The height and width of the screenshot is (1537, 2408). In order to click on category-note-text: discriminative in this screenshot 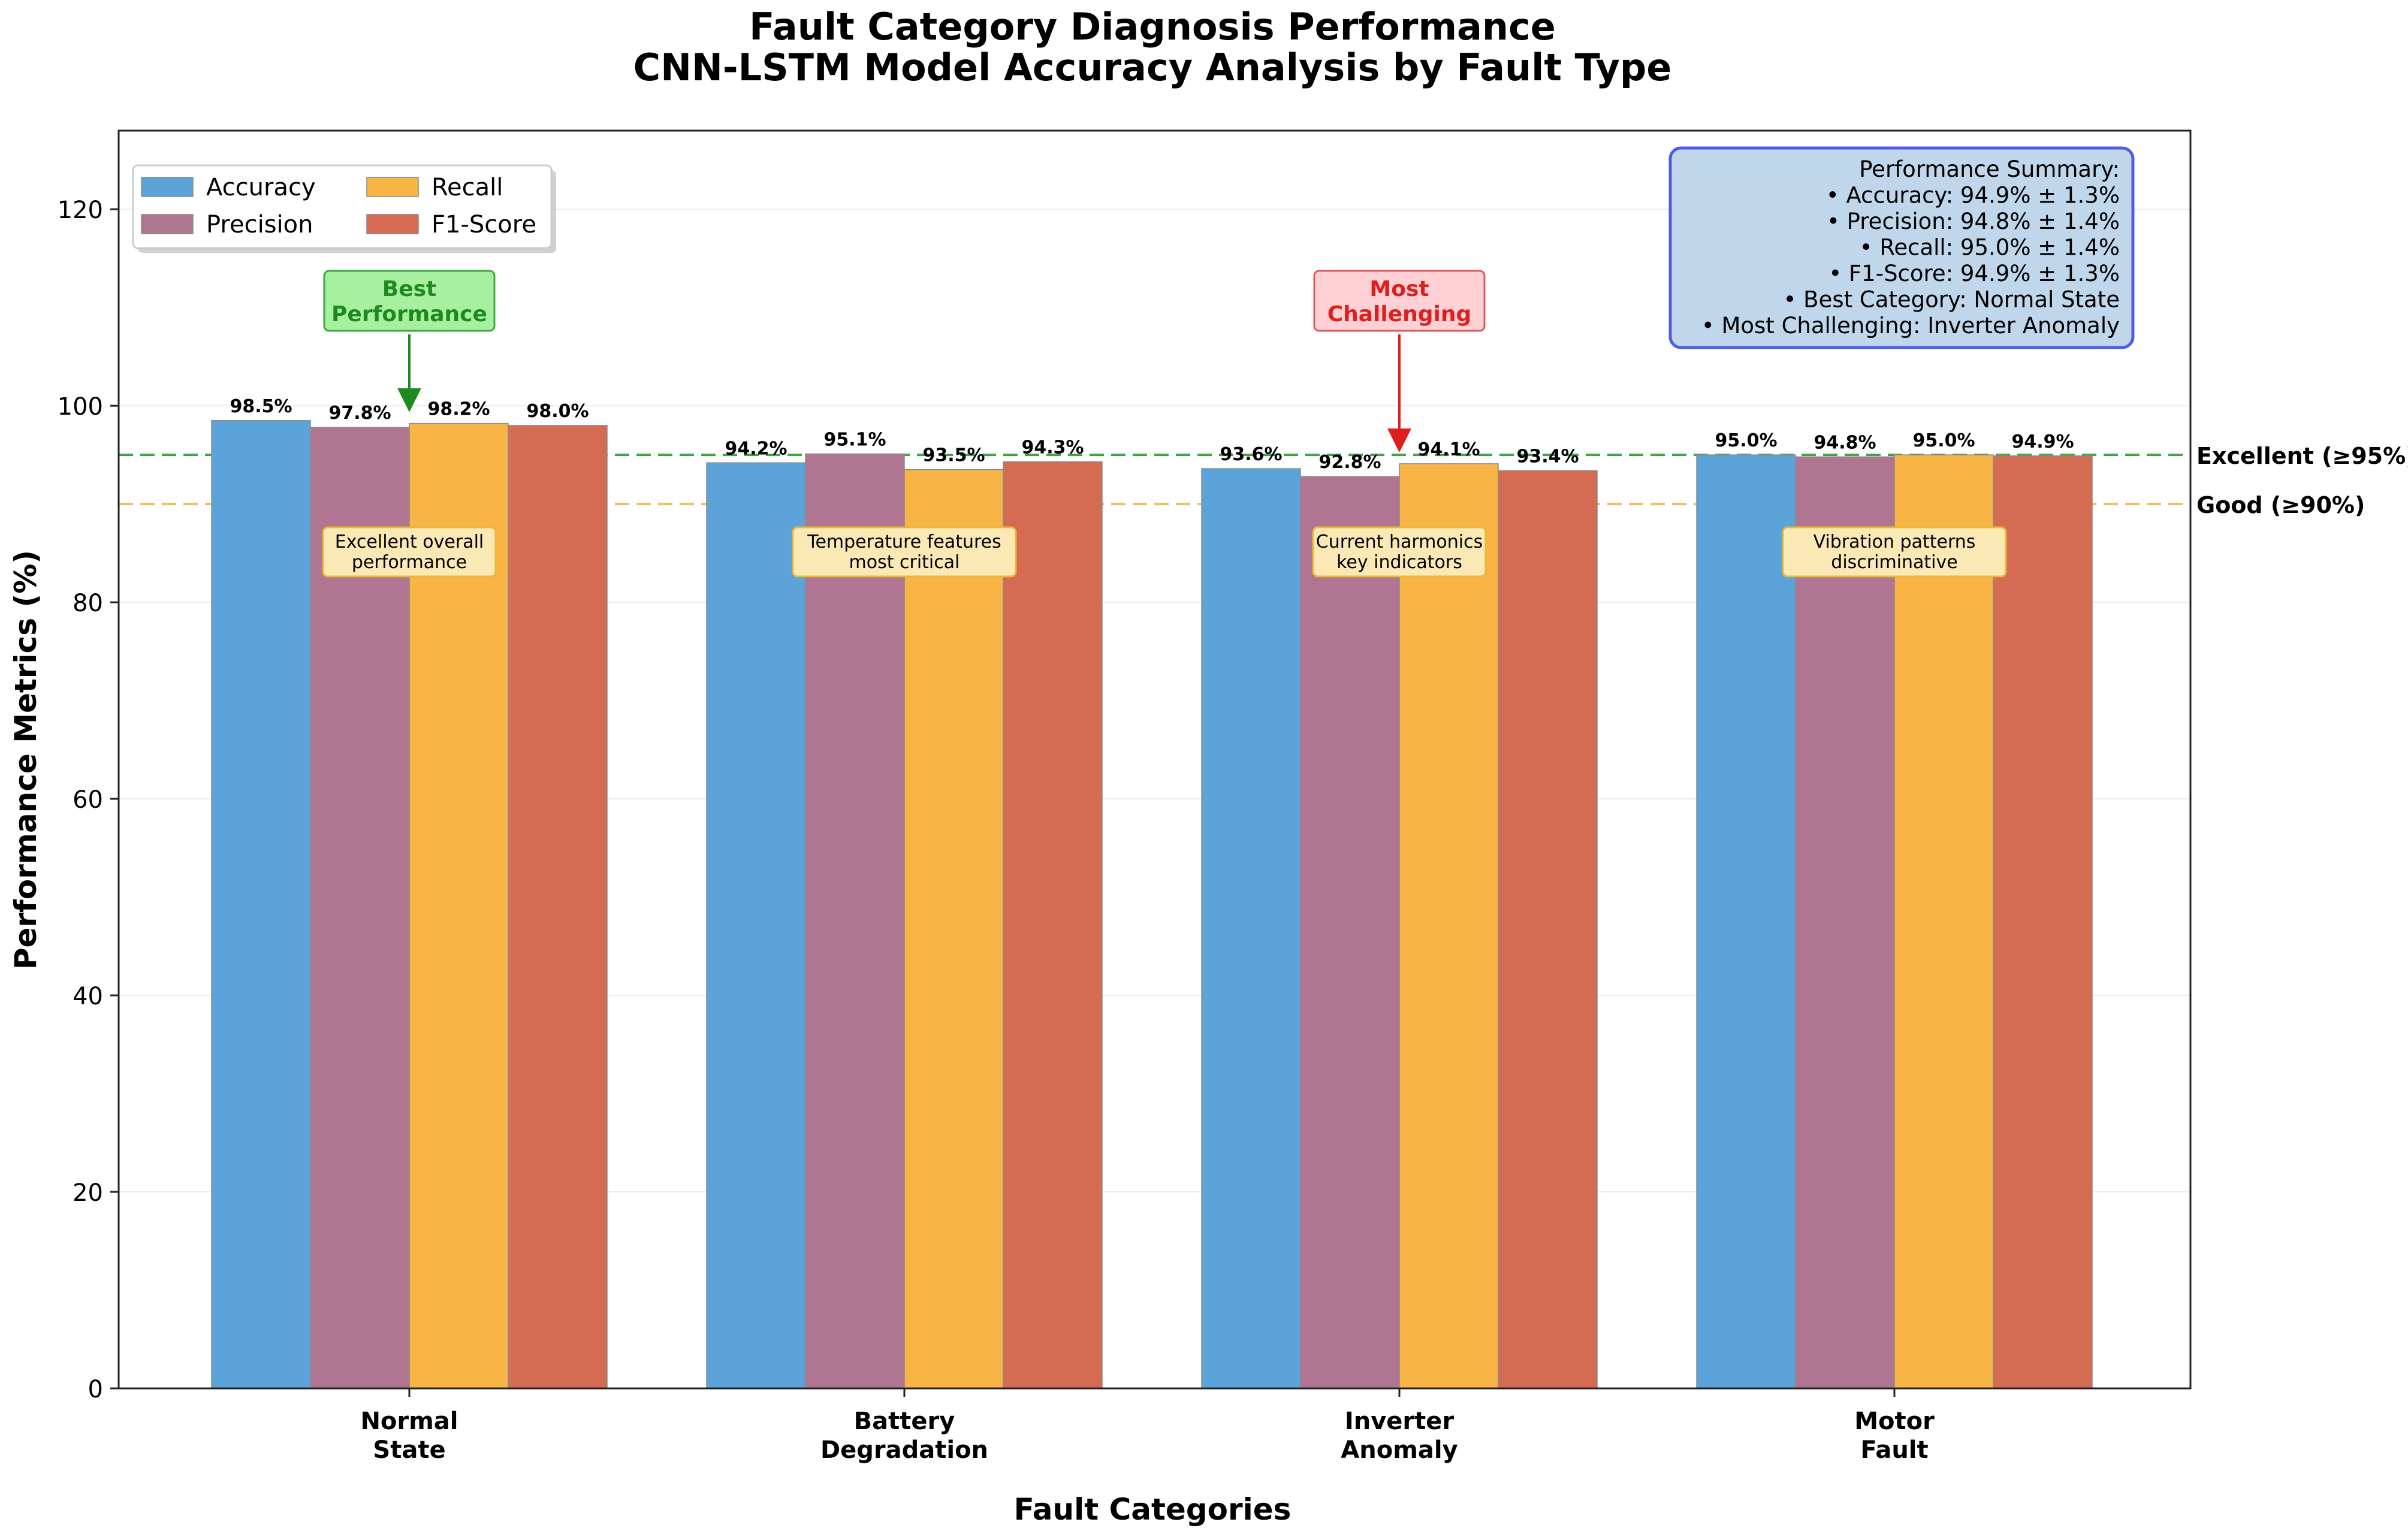, I will do `click(1894, 562)`.